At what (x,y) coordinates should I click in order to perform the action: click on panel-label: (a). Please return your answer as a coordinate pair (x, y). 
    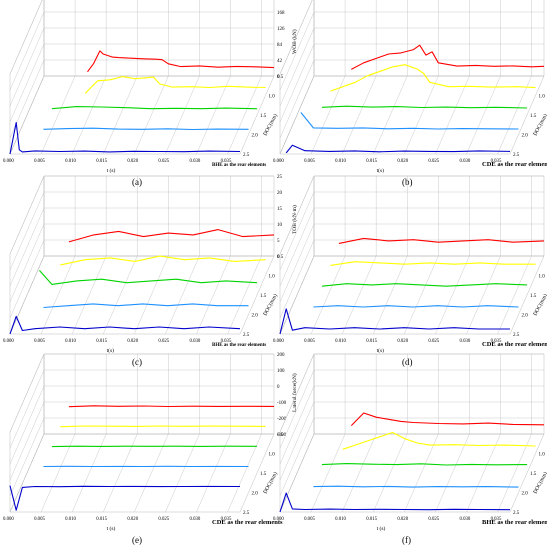
    Looking at the image, I should click on (137, 182).